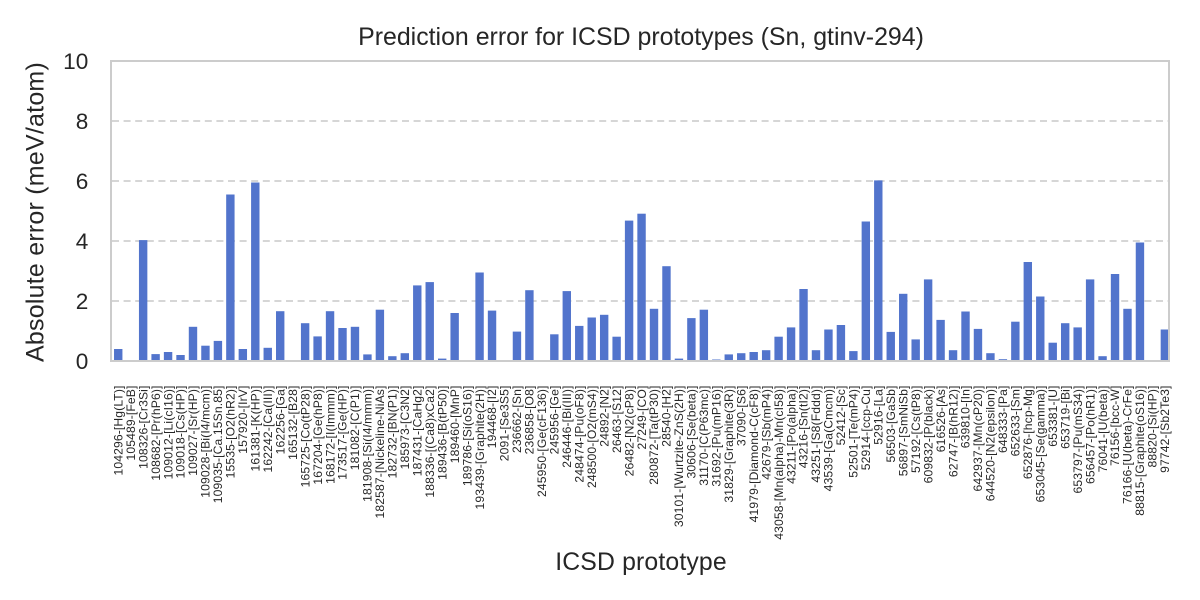 This screenshot has width=1200, height=600. I want to click on svg-text: 97742-[Sb2Te3], so click(1165, 429).